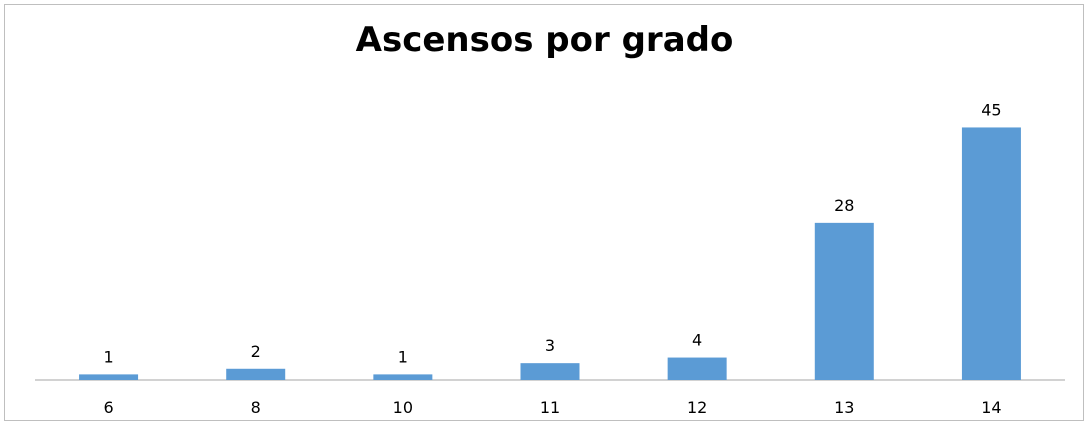 The width and height of the screenshot is (1089, 425). Describe the element at coordinates (844, 205) in the screenshot. I see `data-label-13: 28` at that location.